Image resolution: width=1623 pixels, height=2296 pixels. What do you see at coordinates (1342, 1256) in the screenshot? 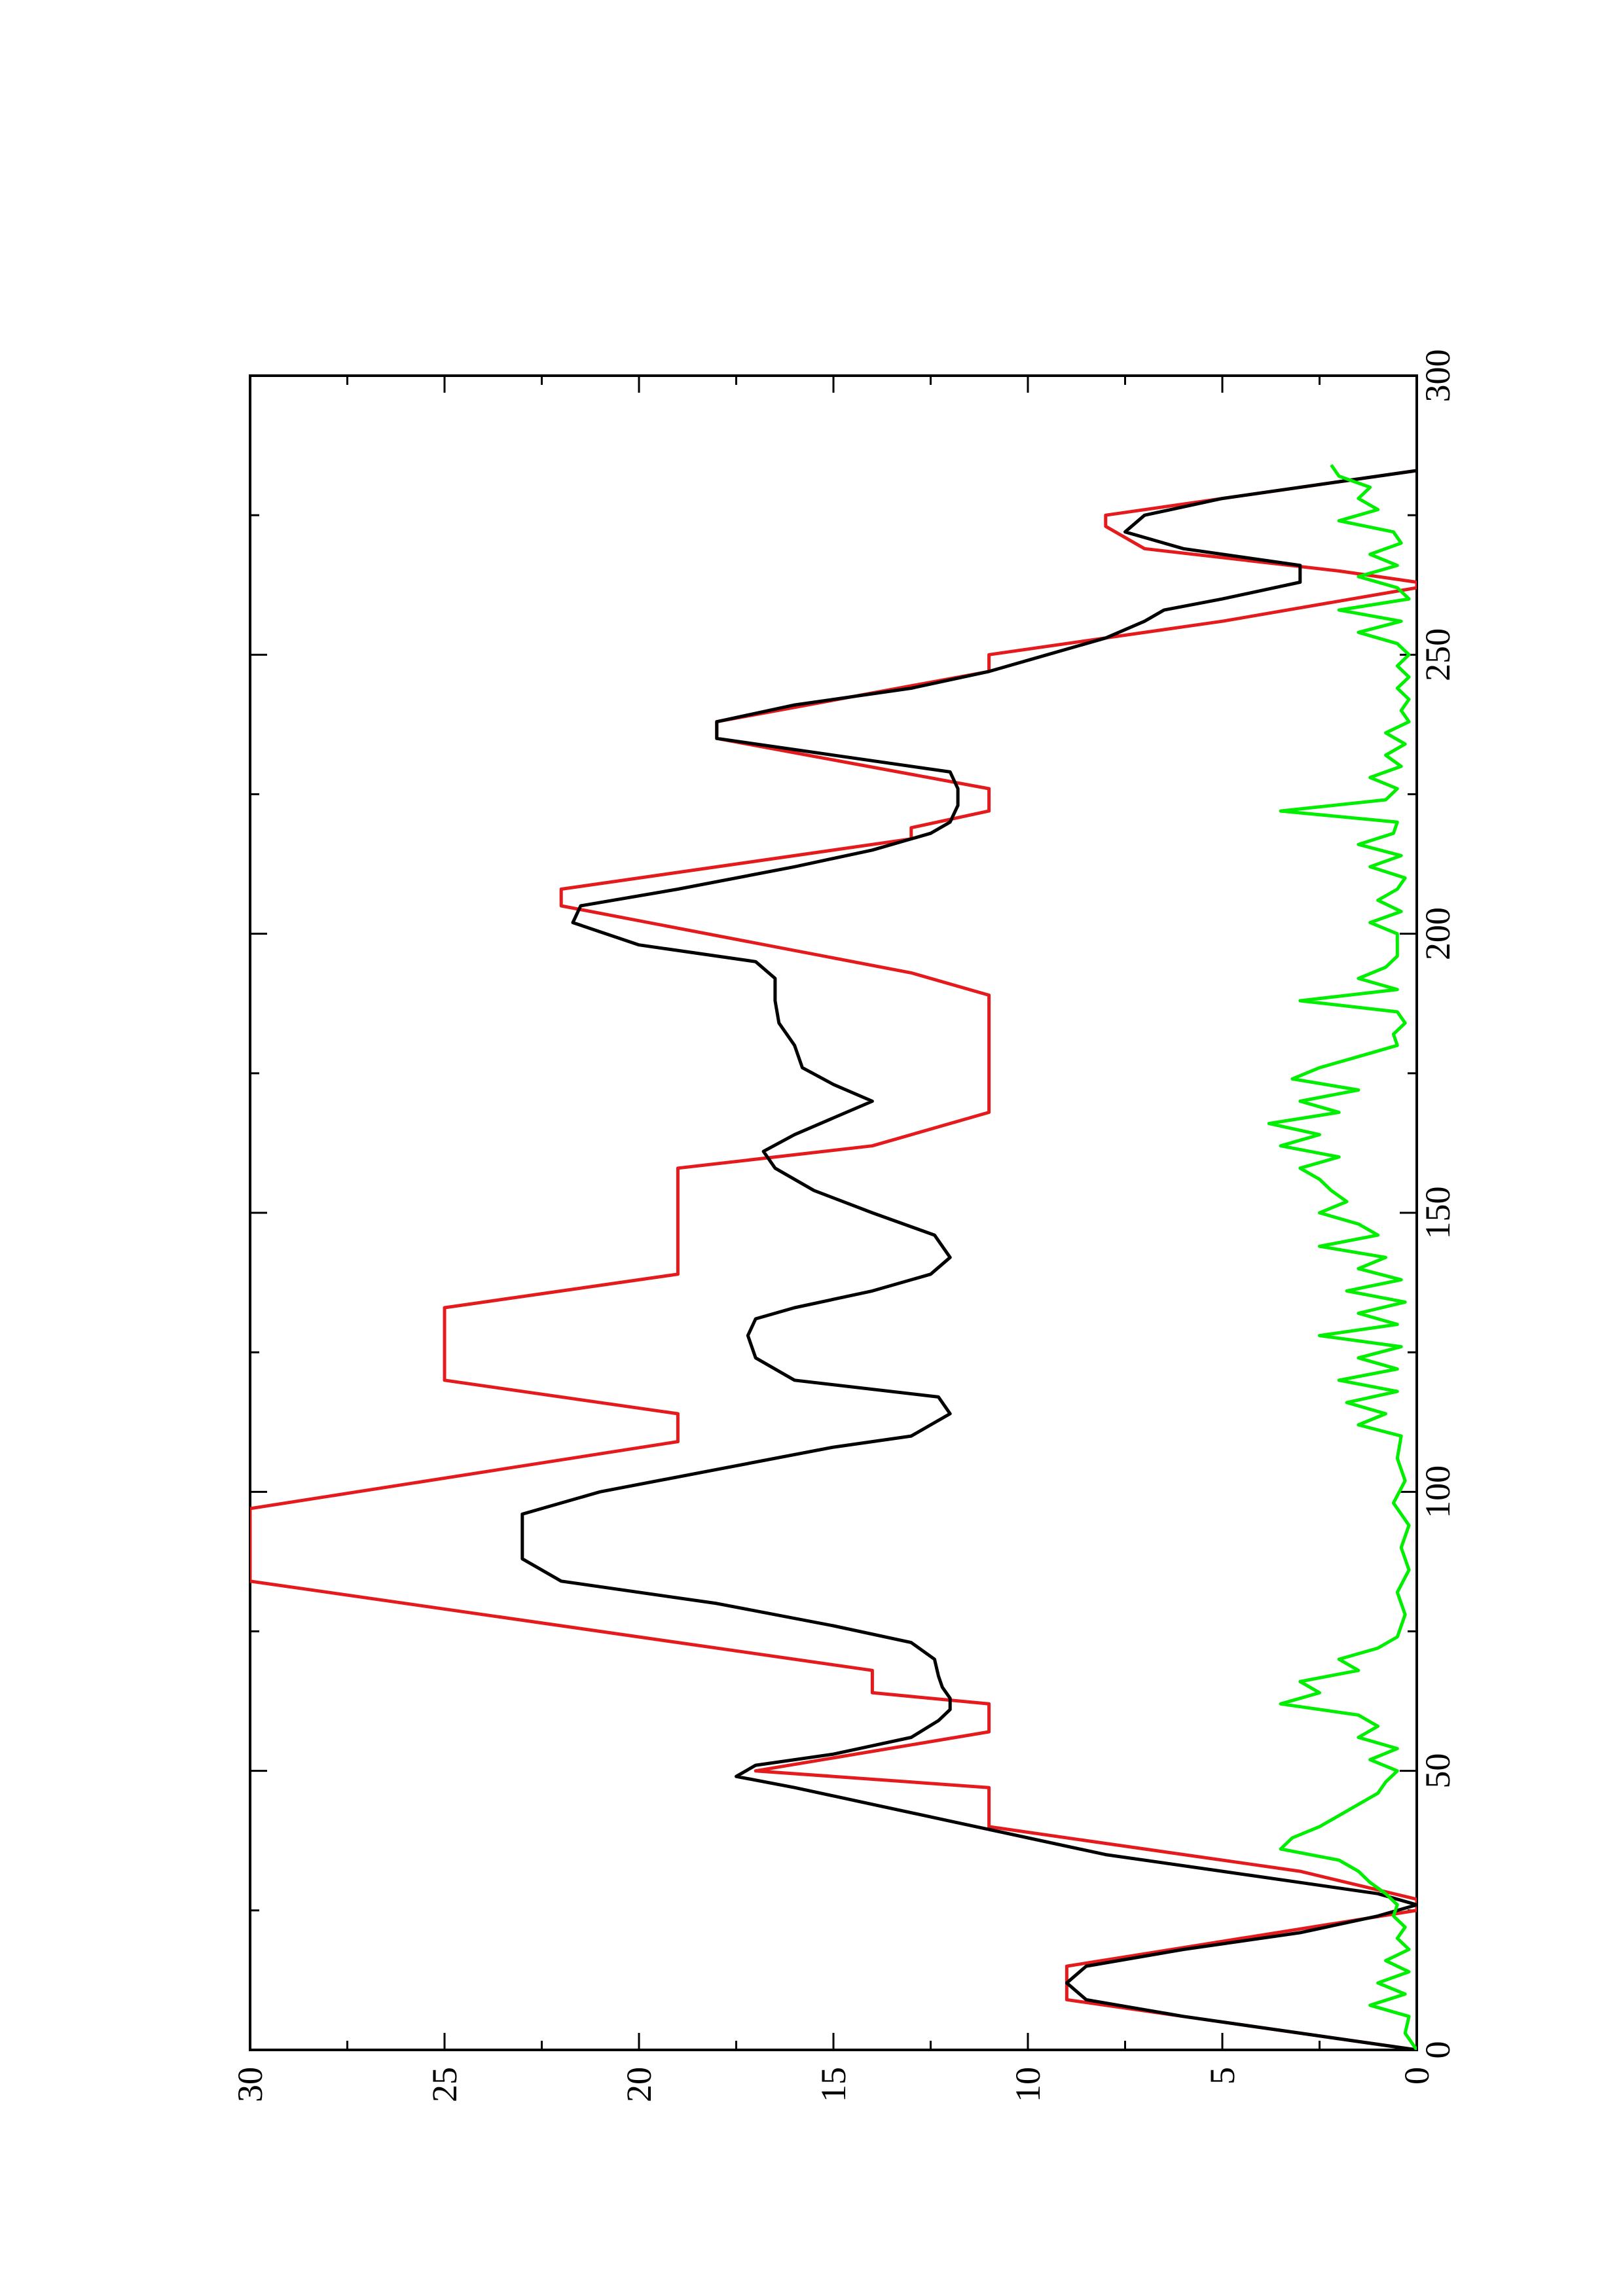
I see `series-line-green` at bounding box center [1342, 1256].